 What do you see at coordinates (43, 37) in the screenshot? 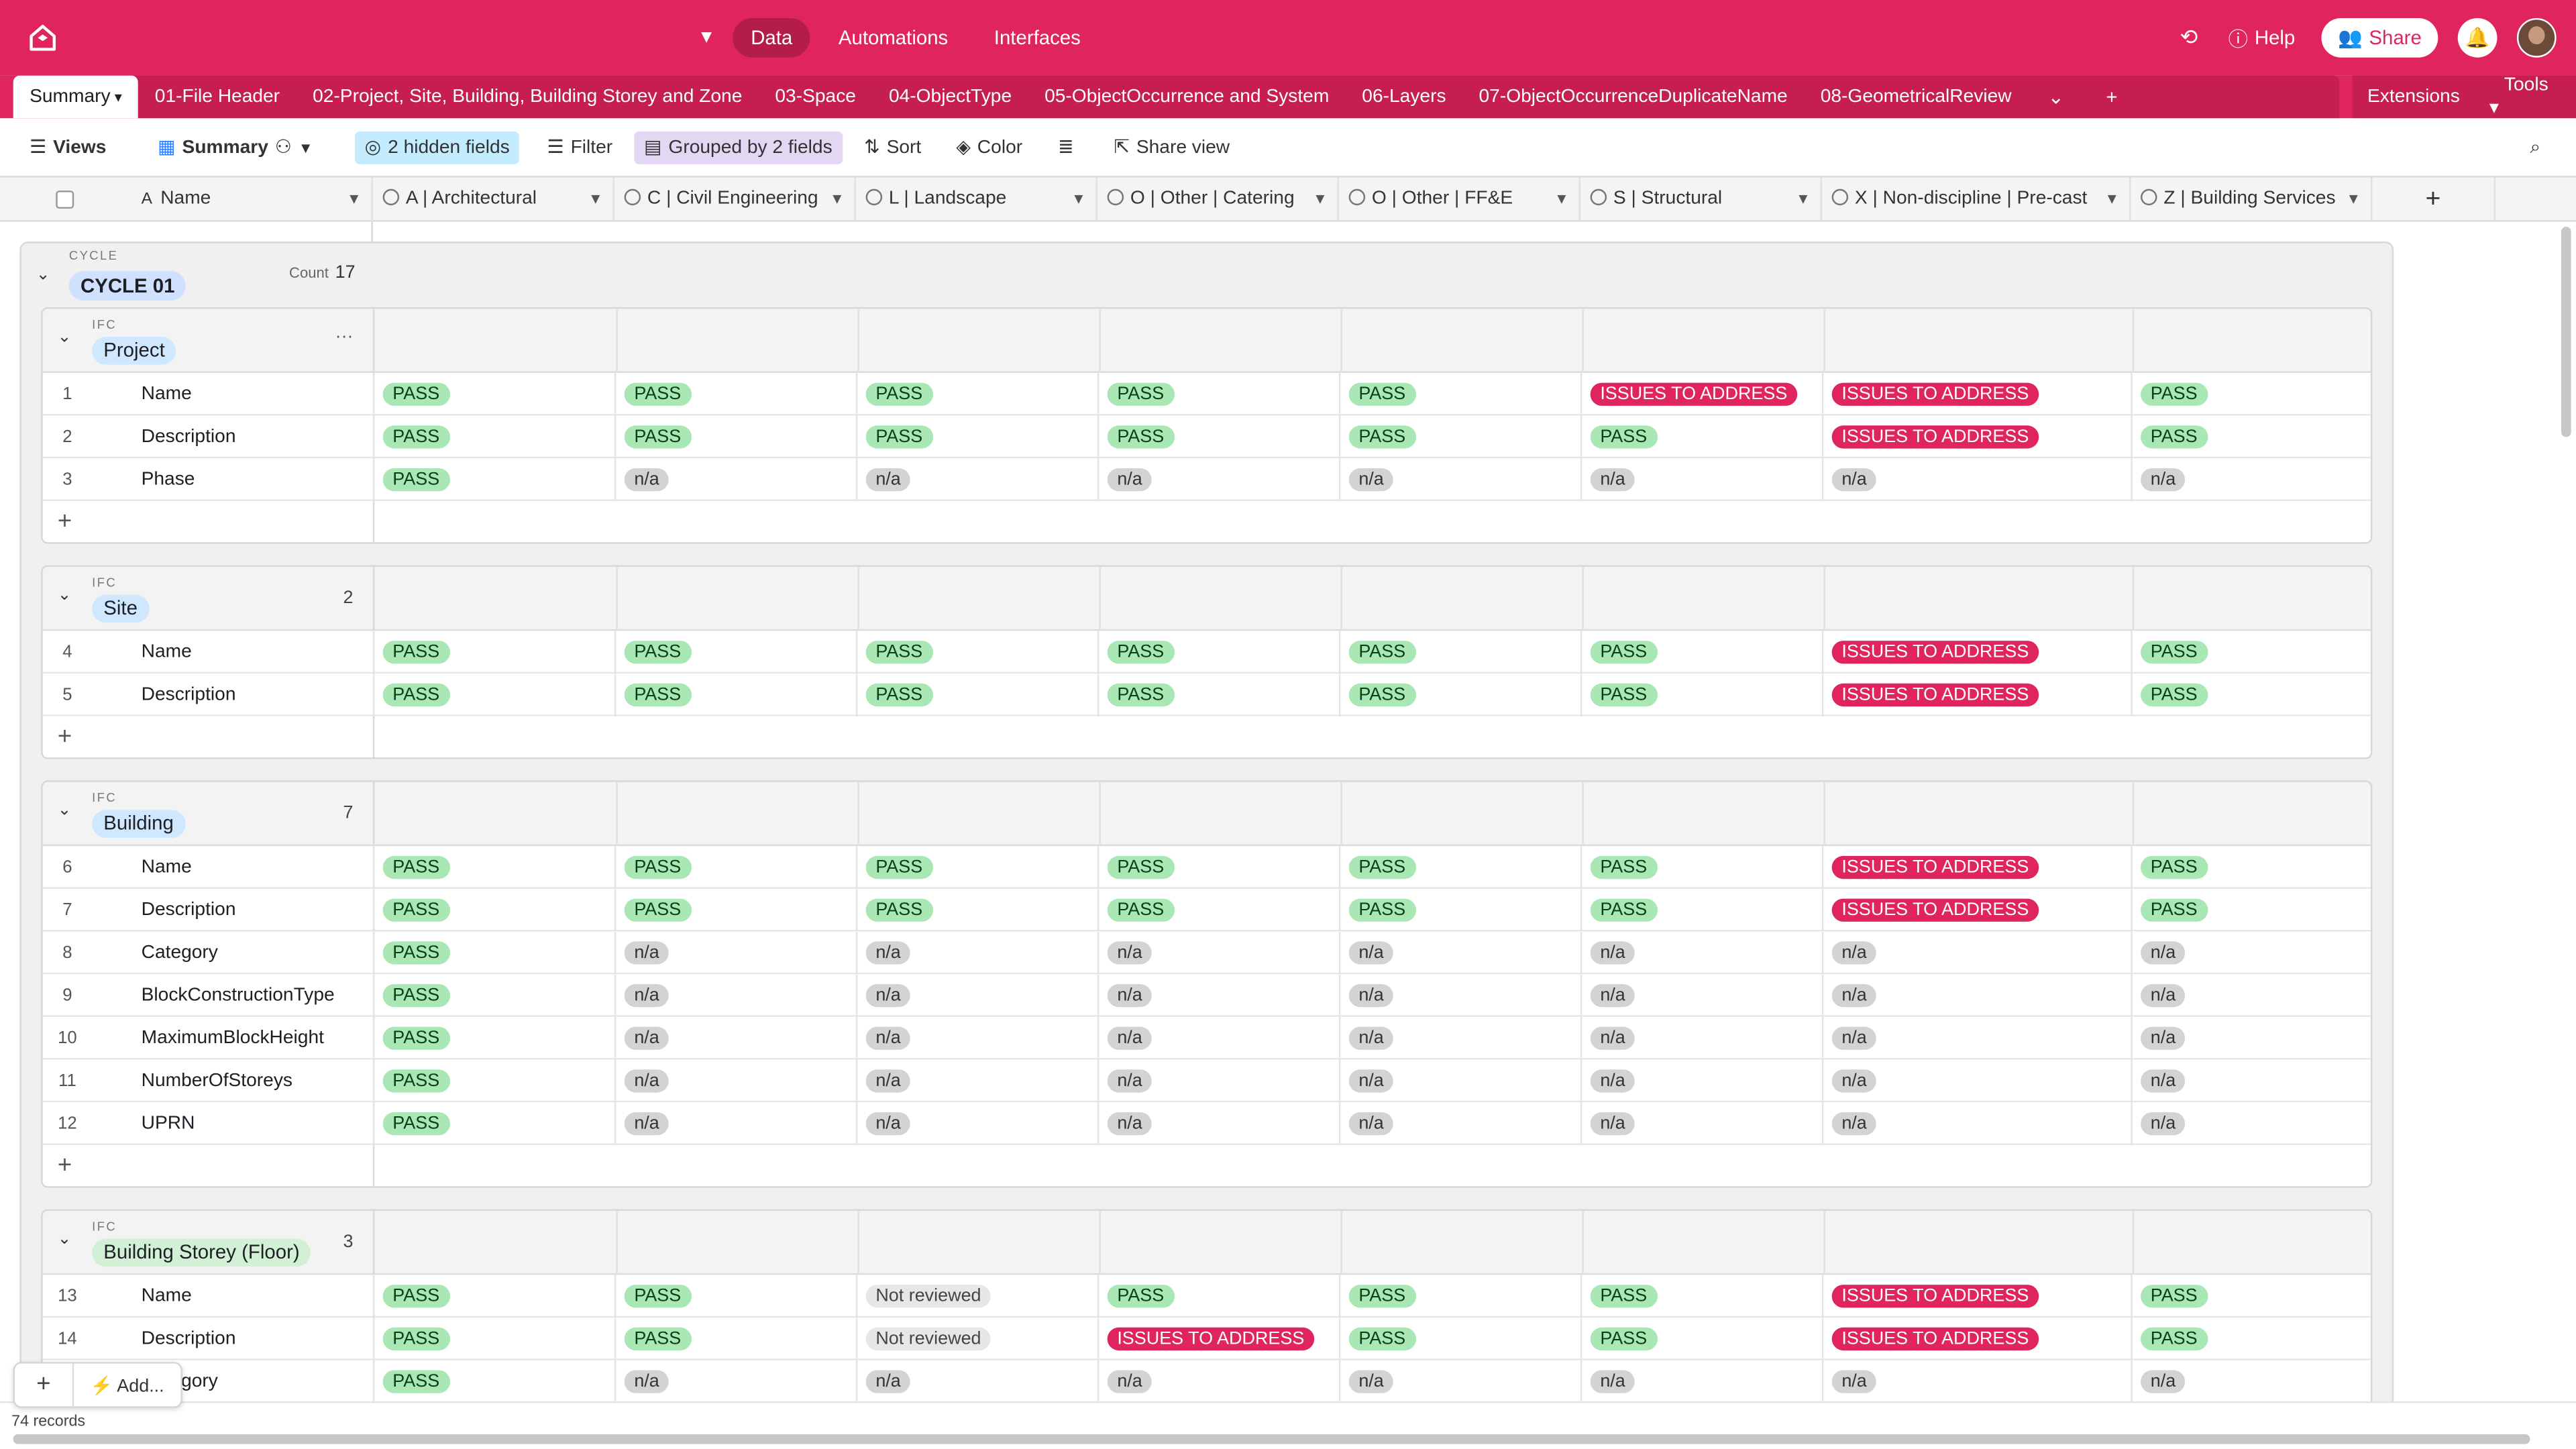
I see `home-icon` at bounding box center [43, 37].